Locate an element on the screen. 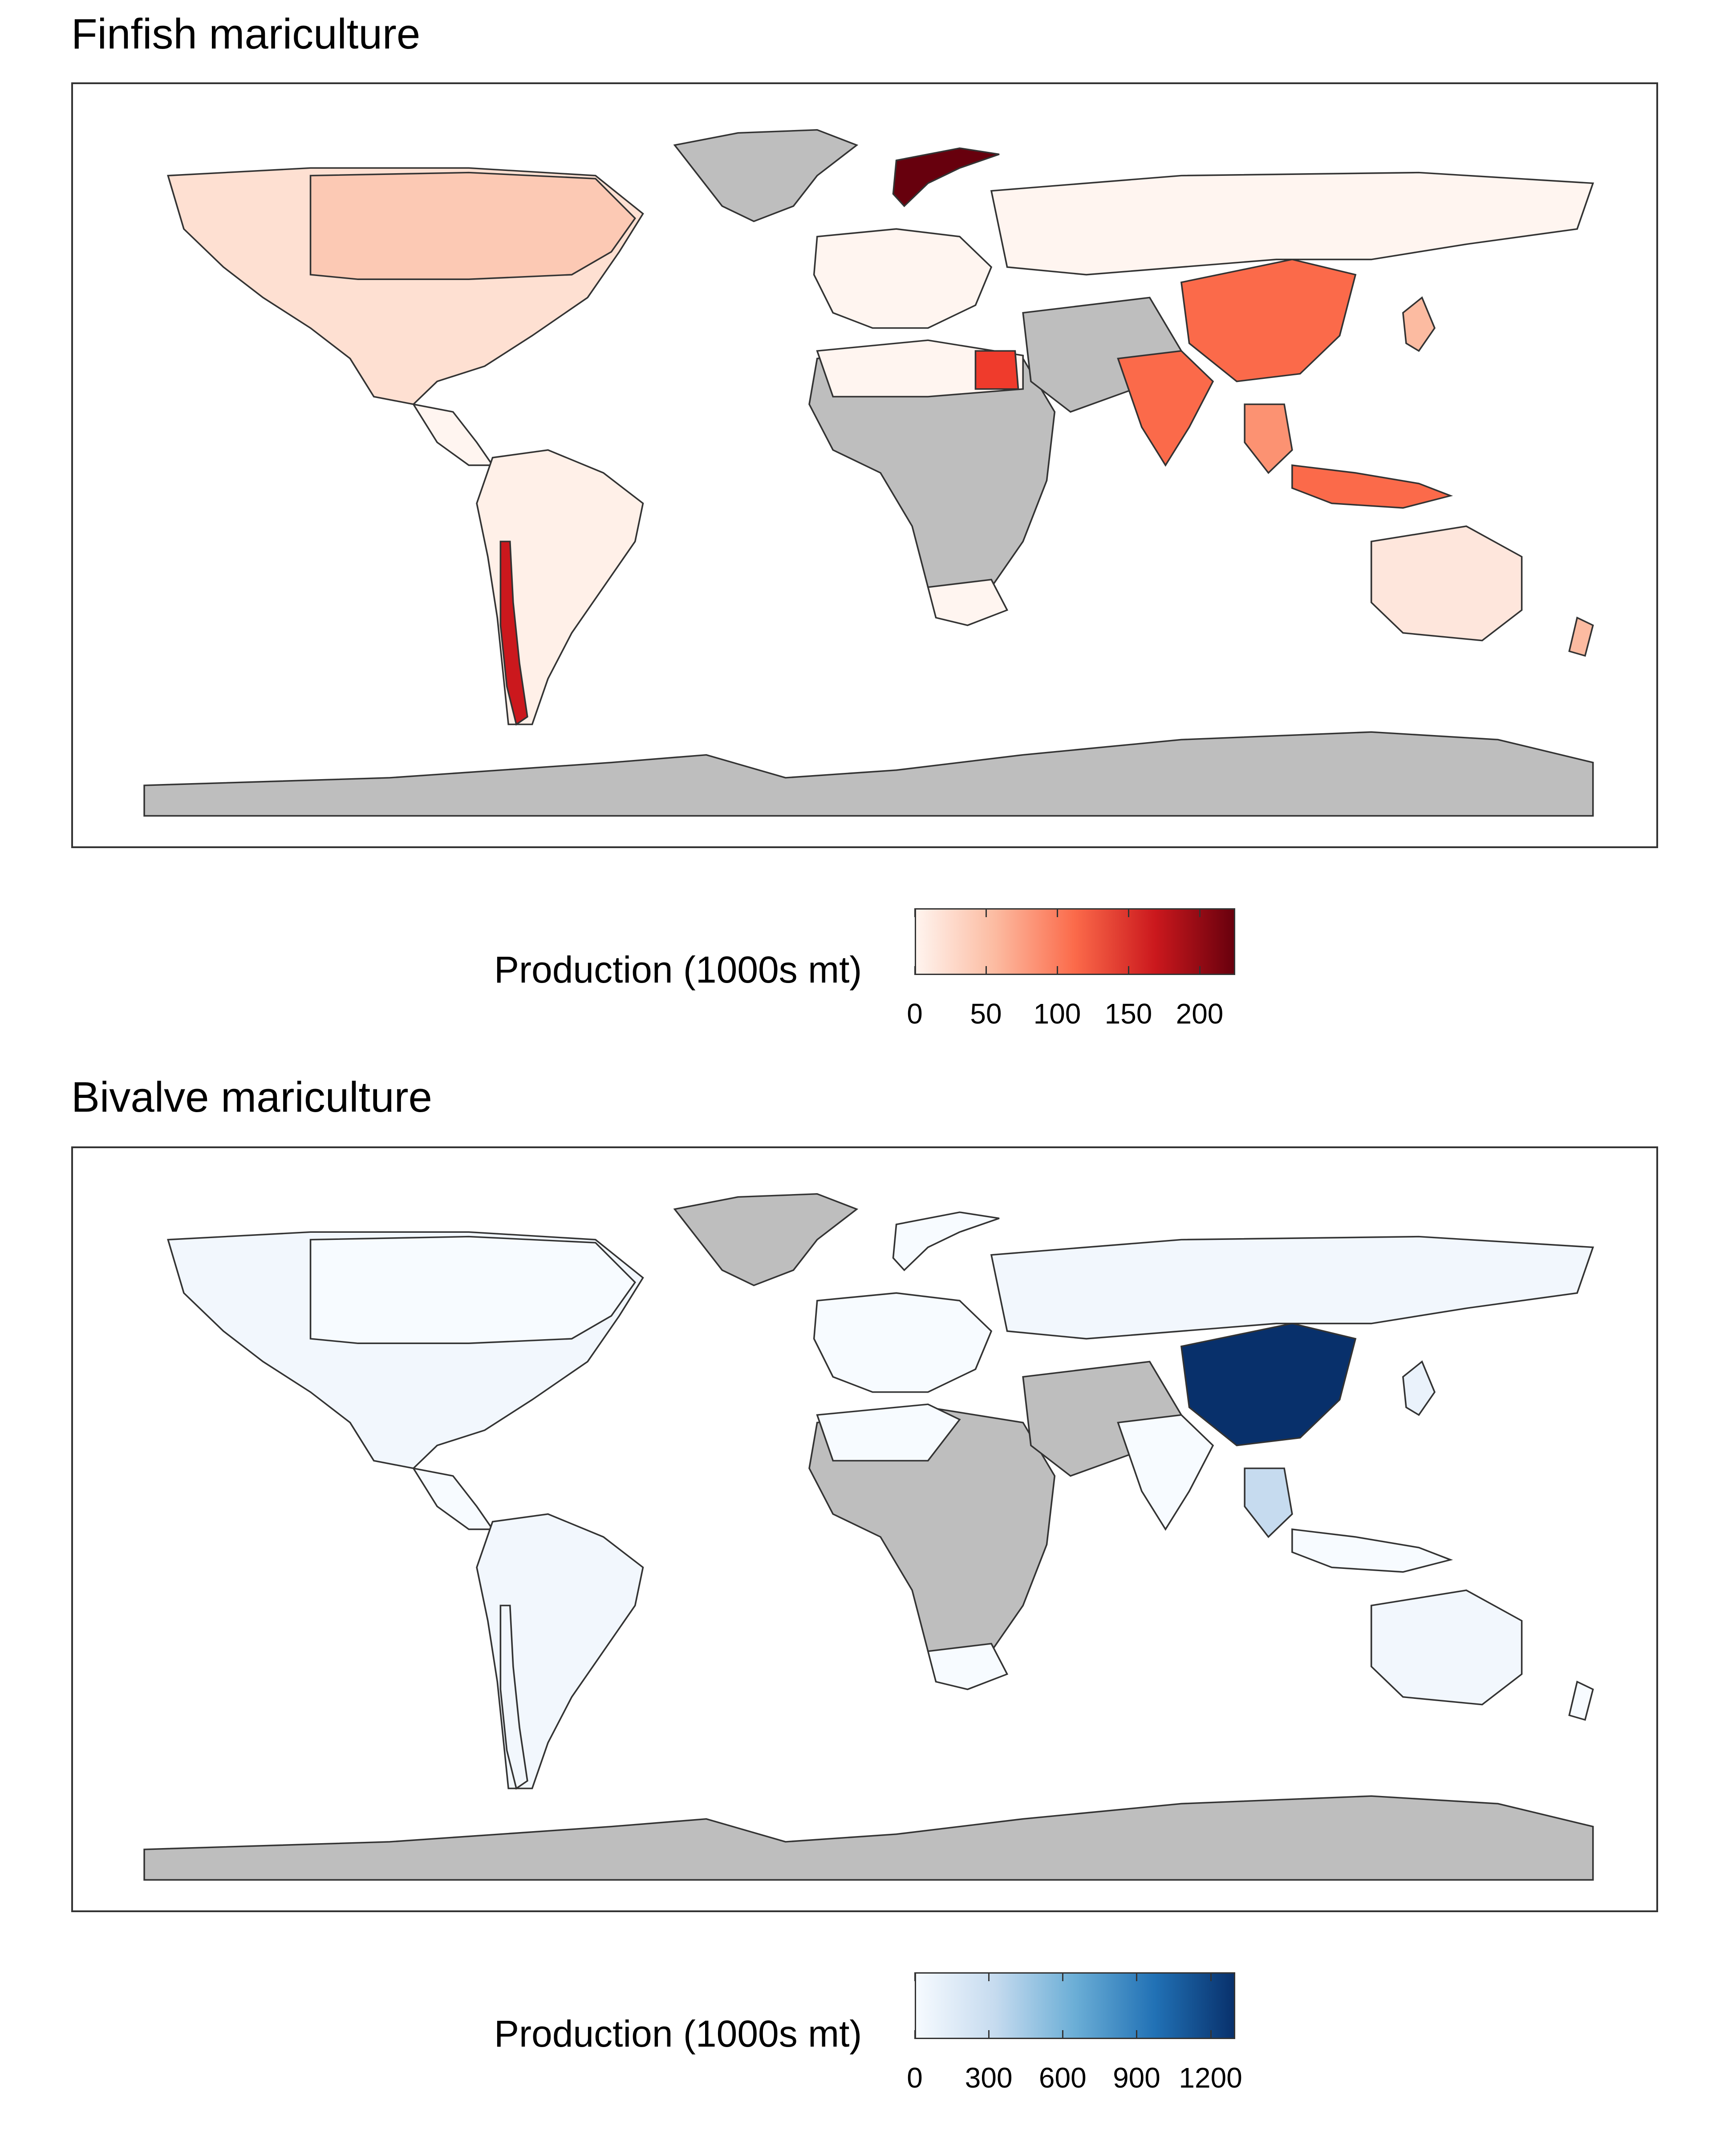 This screenshot has height=2137, width=1736. egypt-region is located at coordinates (997, 370).